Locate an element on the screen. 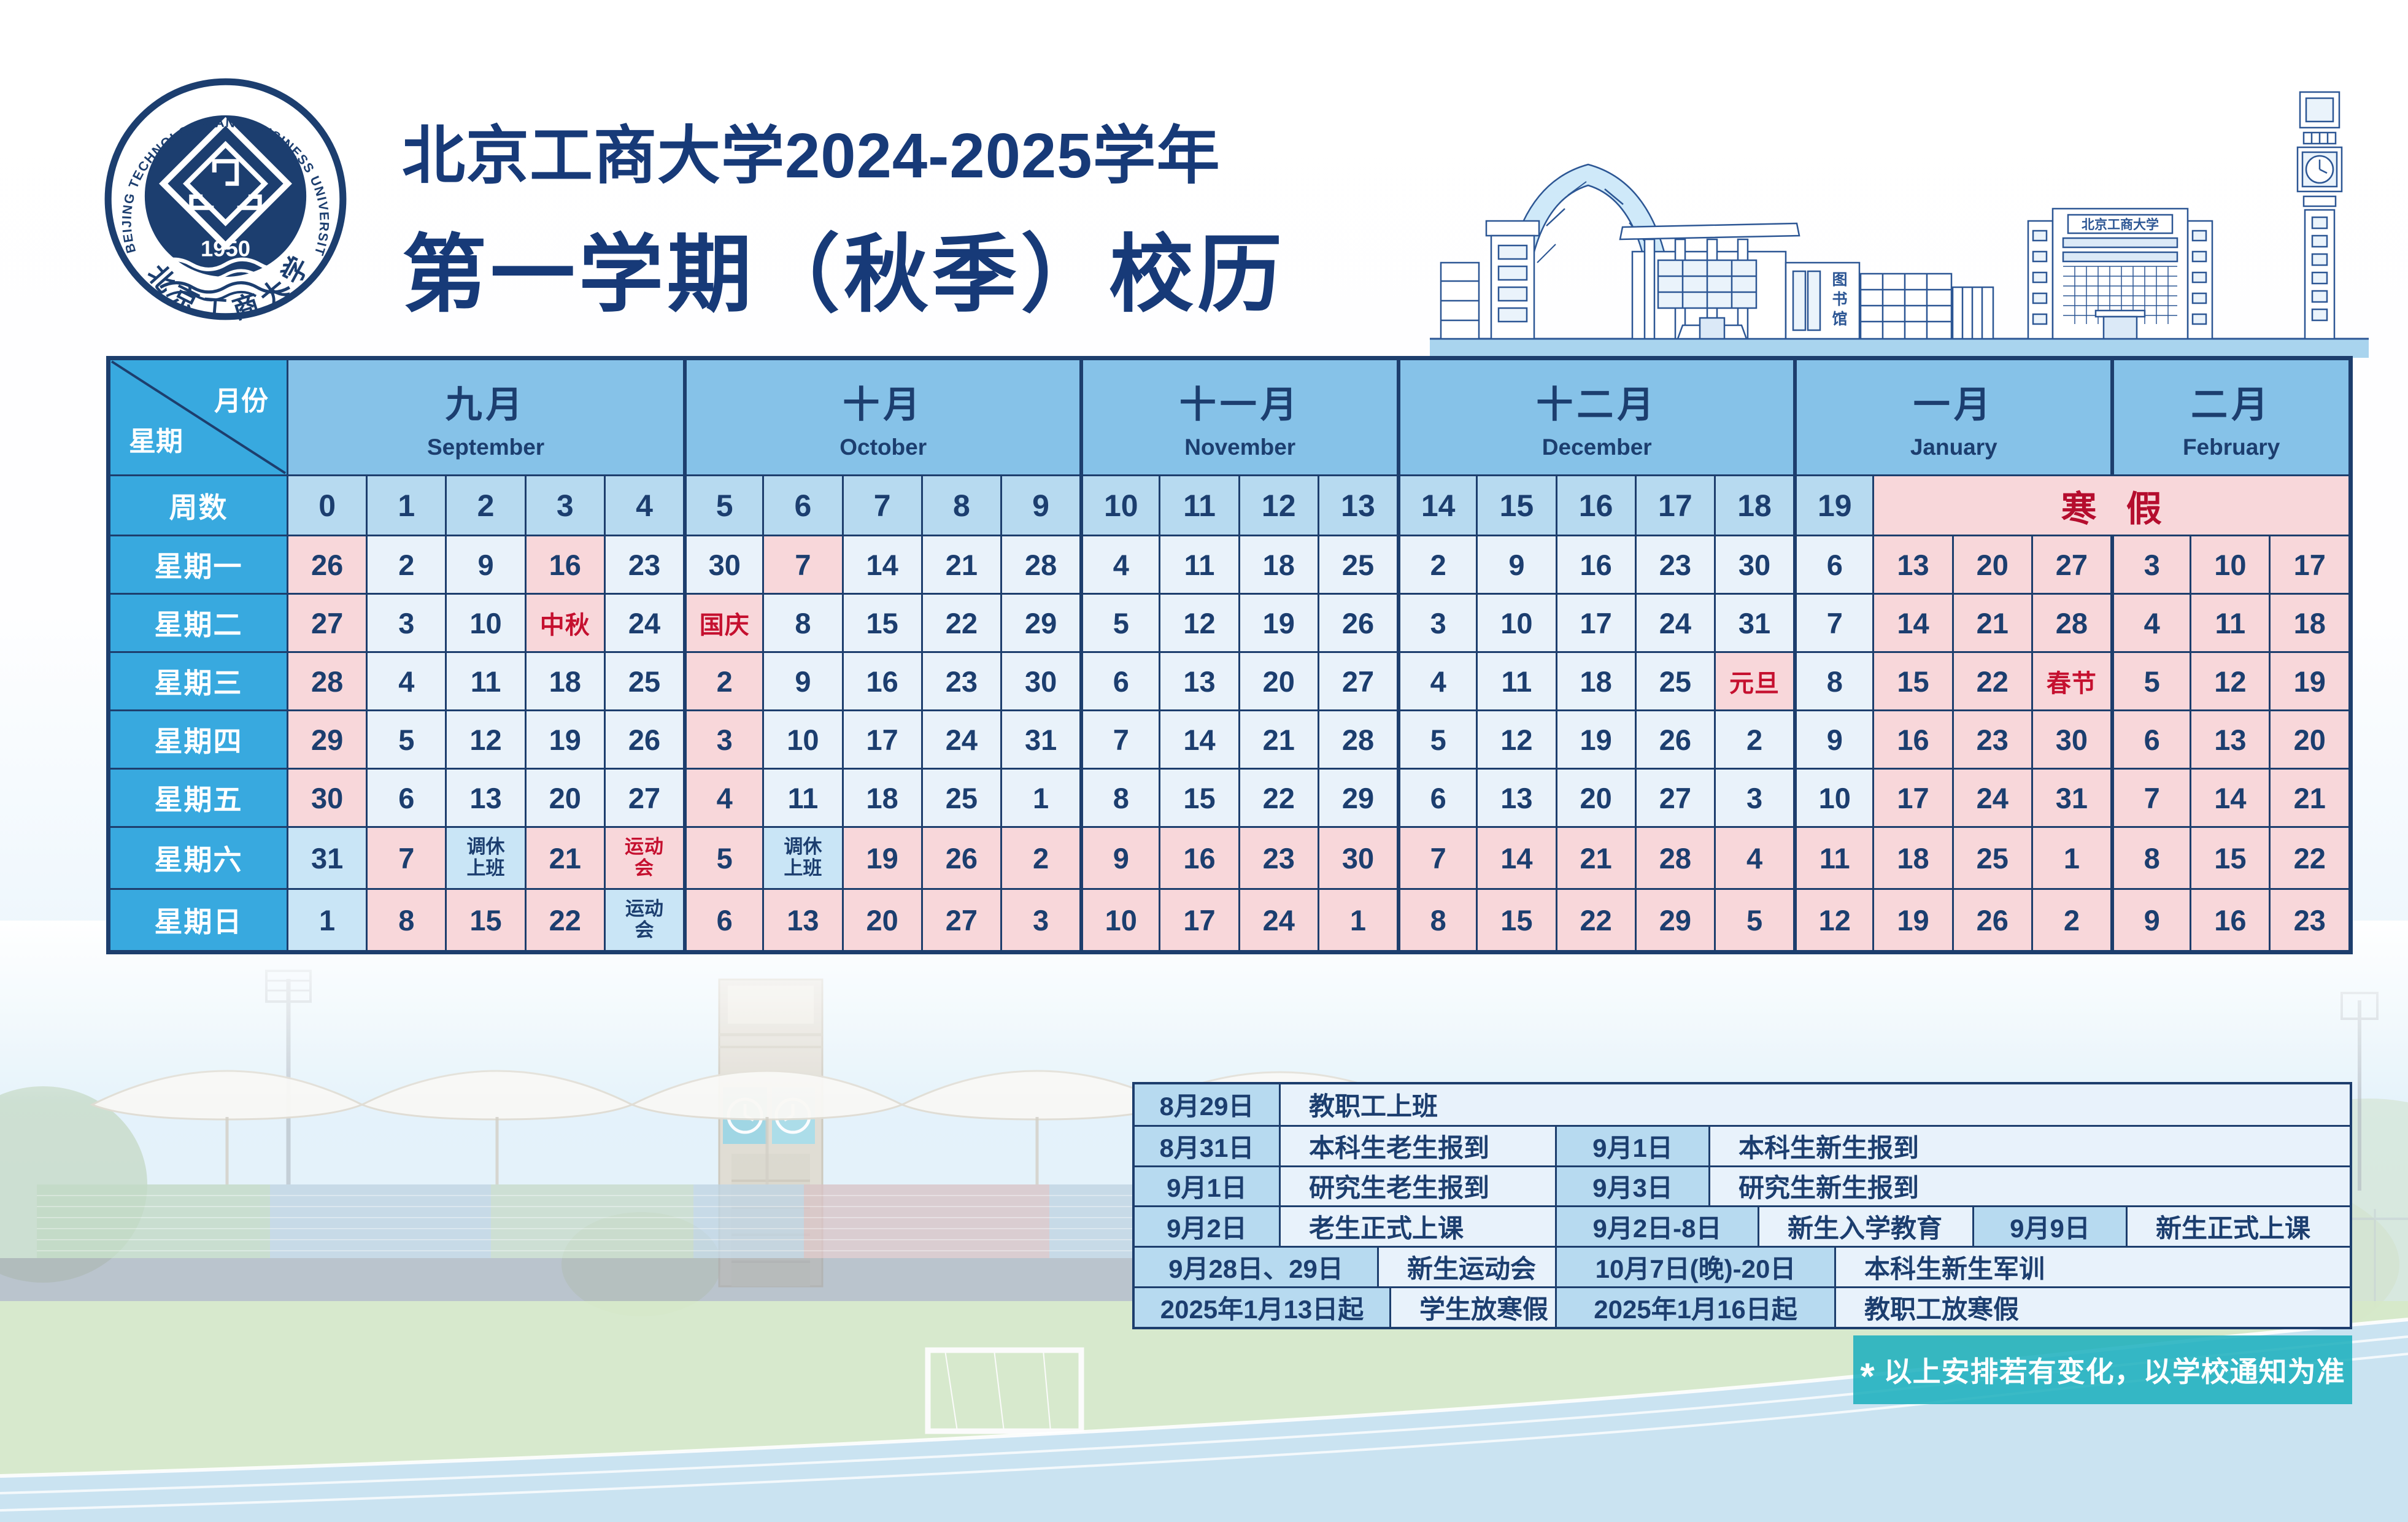 This screenshot has width=2408, height=1522. schedule-desc-cell: 新生正式上课 is located at coordinates (2238, 1226).